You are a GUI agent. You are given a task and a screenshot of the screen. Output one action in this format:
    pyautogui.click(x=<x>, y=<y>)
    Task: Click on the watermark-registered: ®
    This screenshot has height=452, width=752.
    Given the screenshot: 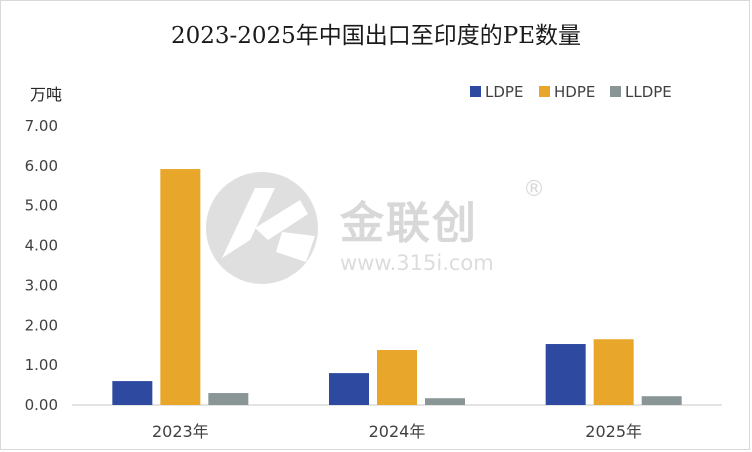 What is the action you would take?
    pyautogui.click(x=534, y=189)
    